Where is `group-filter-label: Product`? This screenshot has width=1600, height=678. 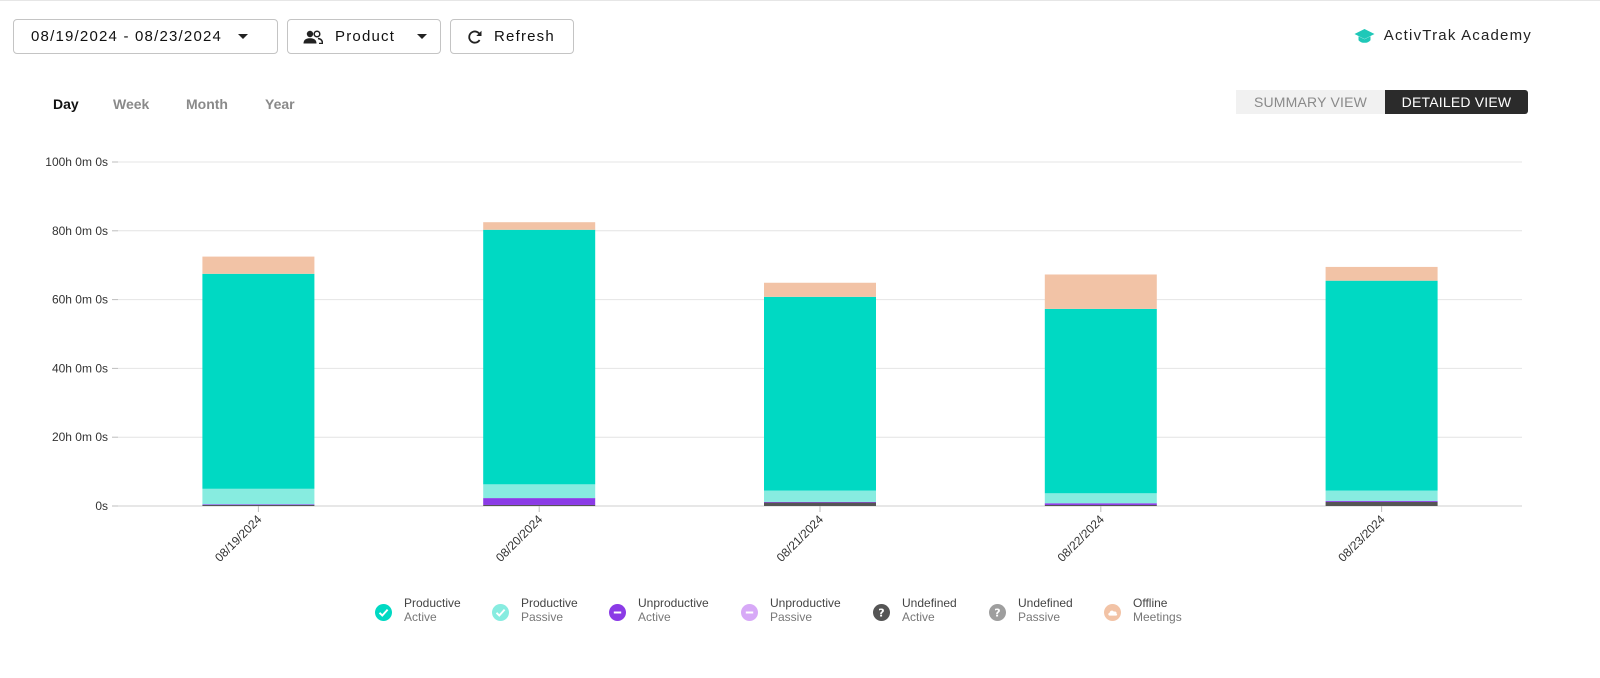 group-filter-label: Product is located at coordinates (365, 36).